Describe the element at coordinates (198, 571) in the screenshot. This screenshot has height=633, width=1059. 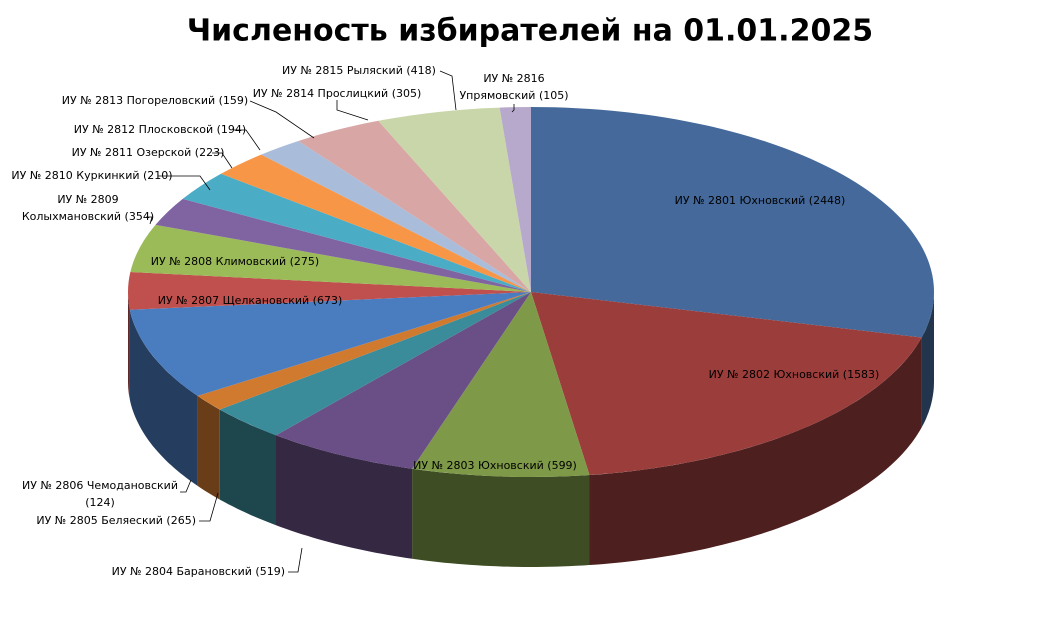
I see `data-label: ИУ № 2804 Барановский (519)` at that location.